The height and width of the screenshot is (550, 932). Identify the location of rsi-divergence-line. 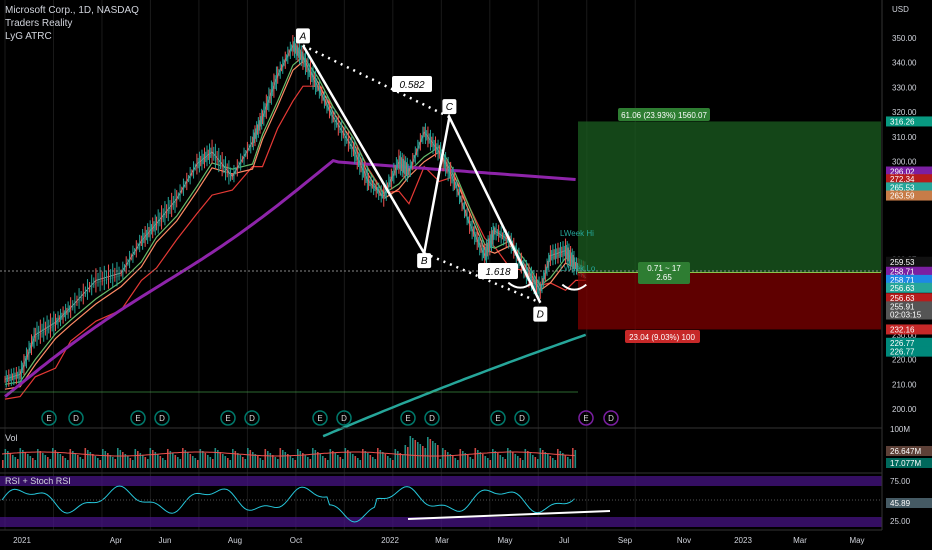
(509, 515).